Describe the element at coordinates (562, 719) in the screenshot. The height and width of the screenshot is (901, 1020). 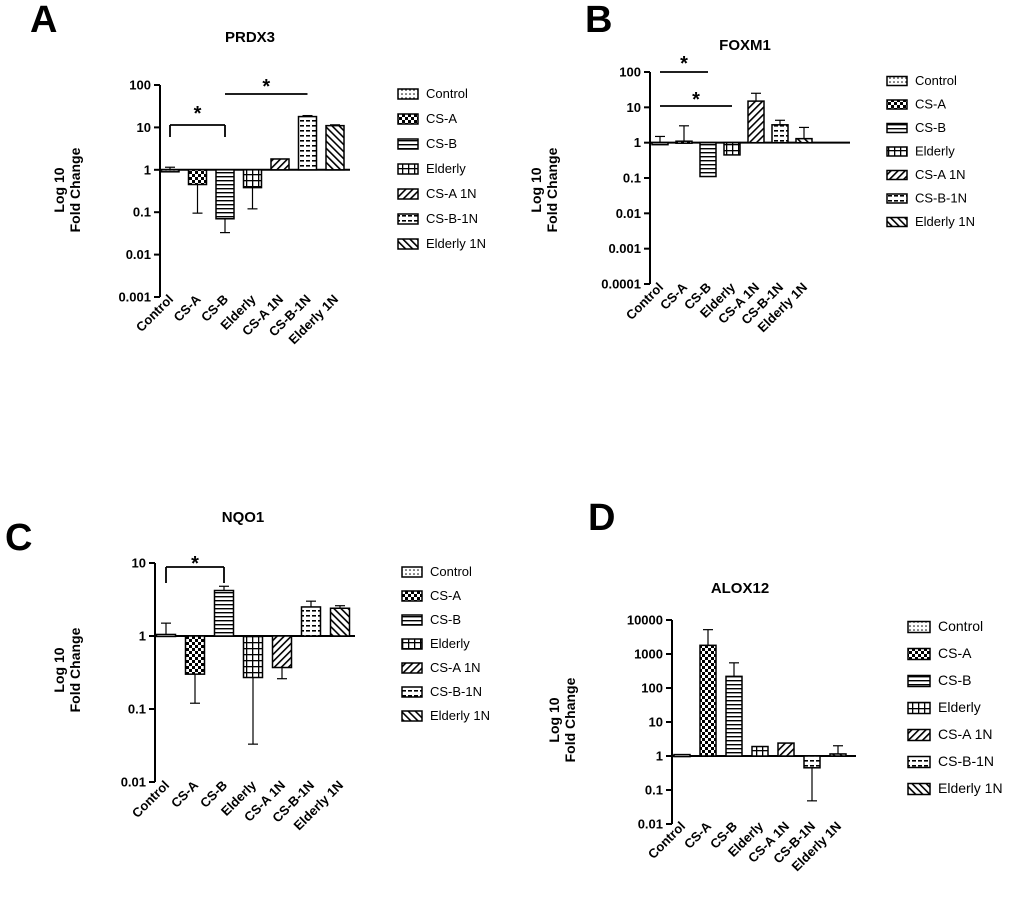
I see `y-axis-label-d: Log 10 Fold Change` at that location.